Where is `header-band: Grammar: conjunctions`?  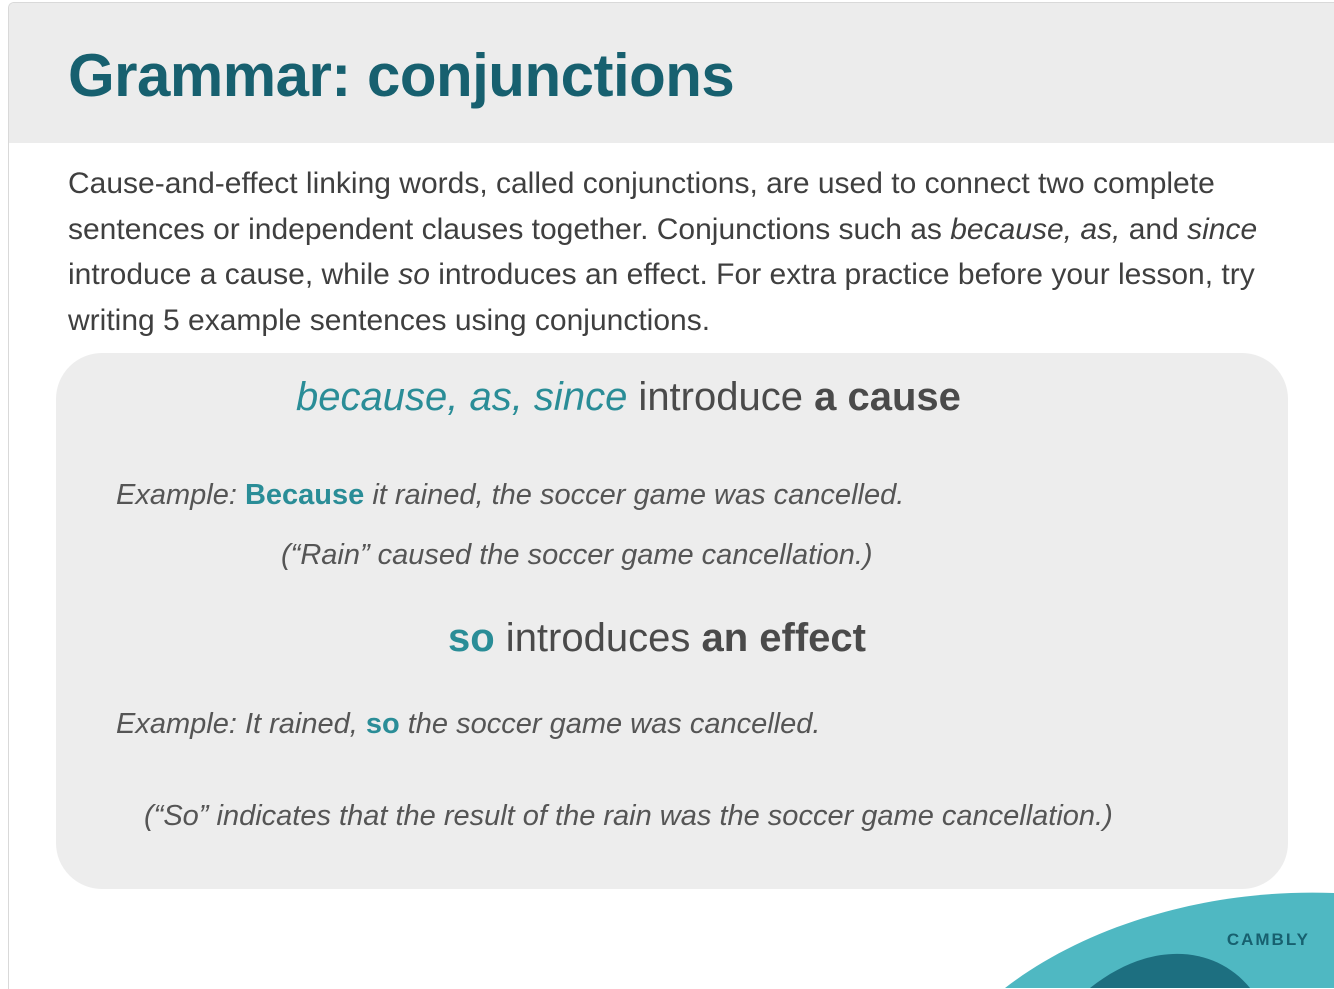 header-band: Grammar: conjunctions is located at coordinates (671, 73).